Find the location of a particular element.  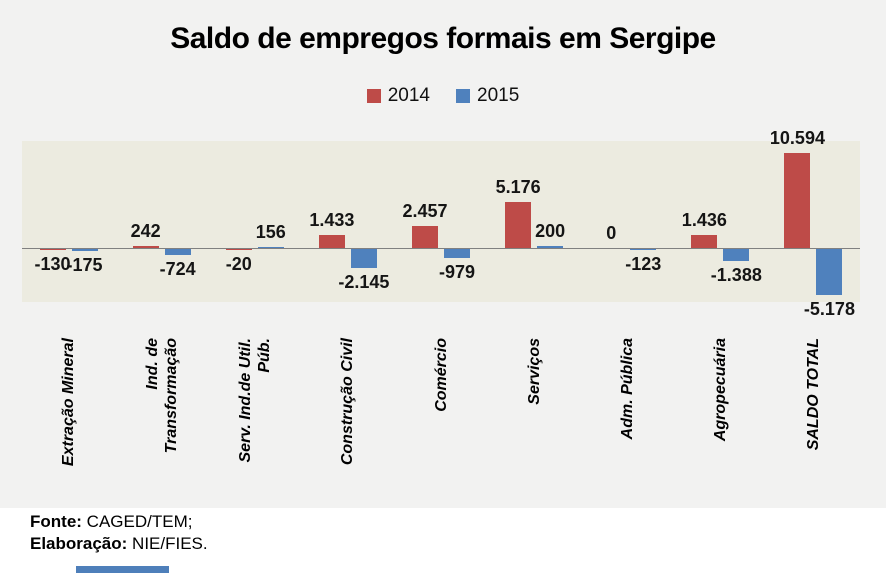

category-label-1: Extração Mineral is located at coordinates (69, 402).